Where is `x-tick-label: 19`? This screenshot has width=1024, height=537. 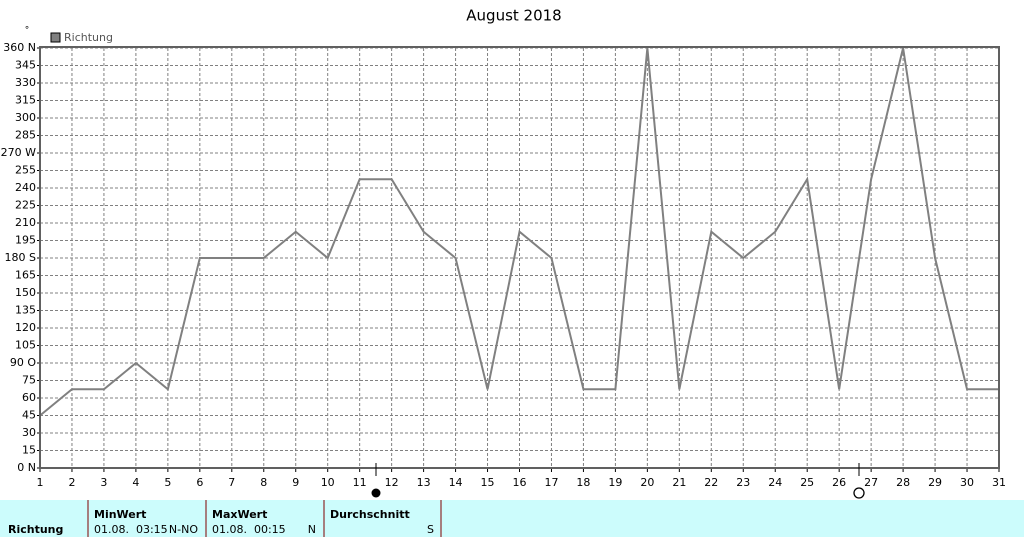
x-tick-label: 19 is located at coordinates (615, 482).